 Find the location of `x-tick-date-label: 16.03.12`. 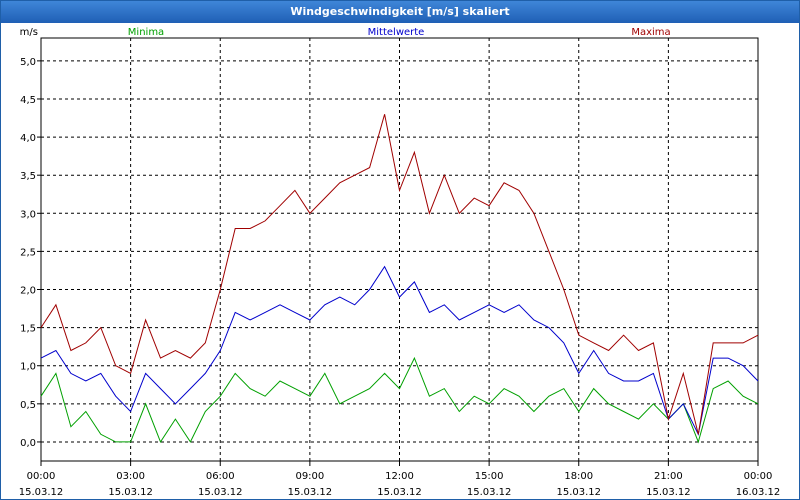

x-tick-date-label: 16.03.12 is located at coordinates (758, 492).